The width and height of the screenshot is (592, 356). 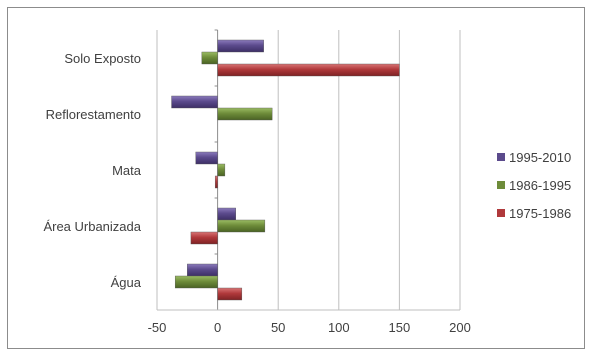 What do you see at coordinates (400, 327) in the screenshot?
I see `x-tick-label: 150` at bounding box center [400, 327].